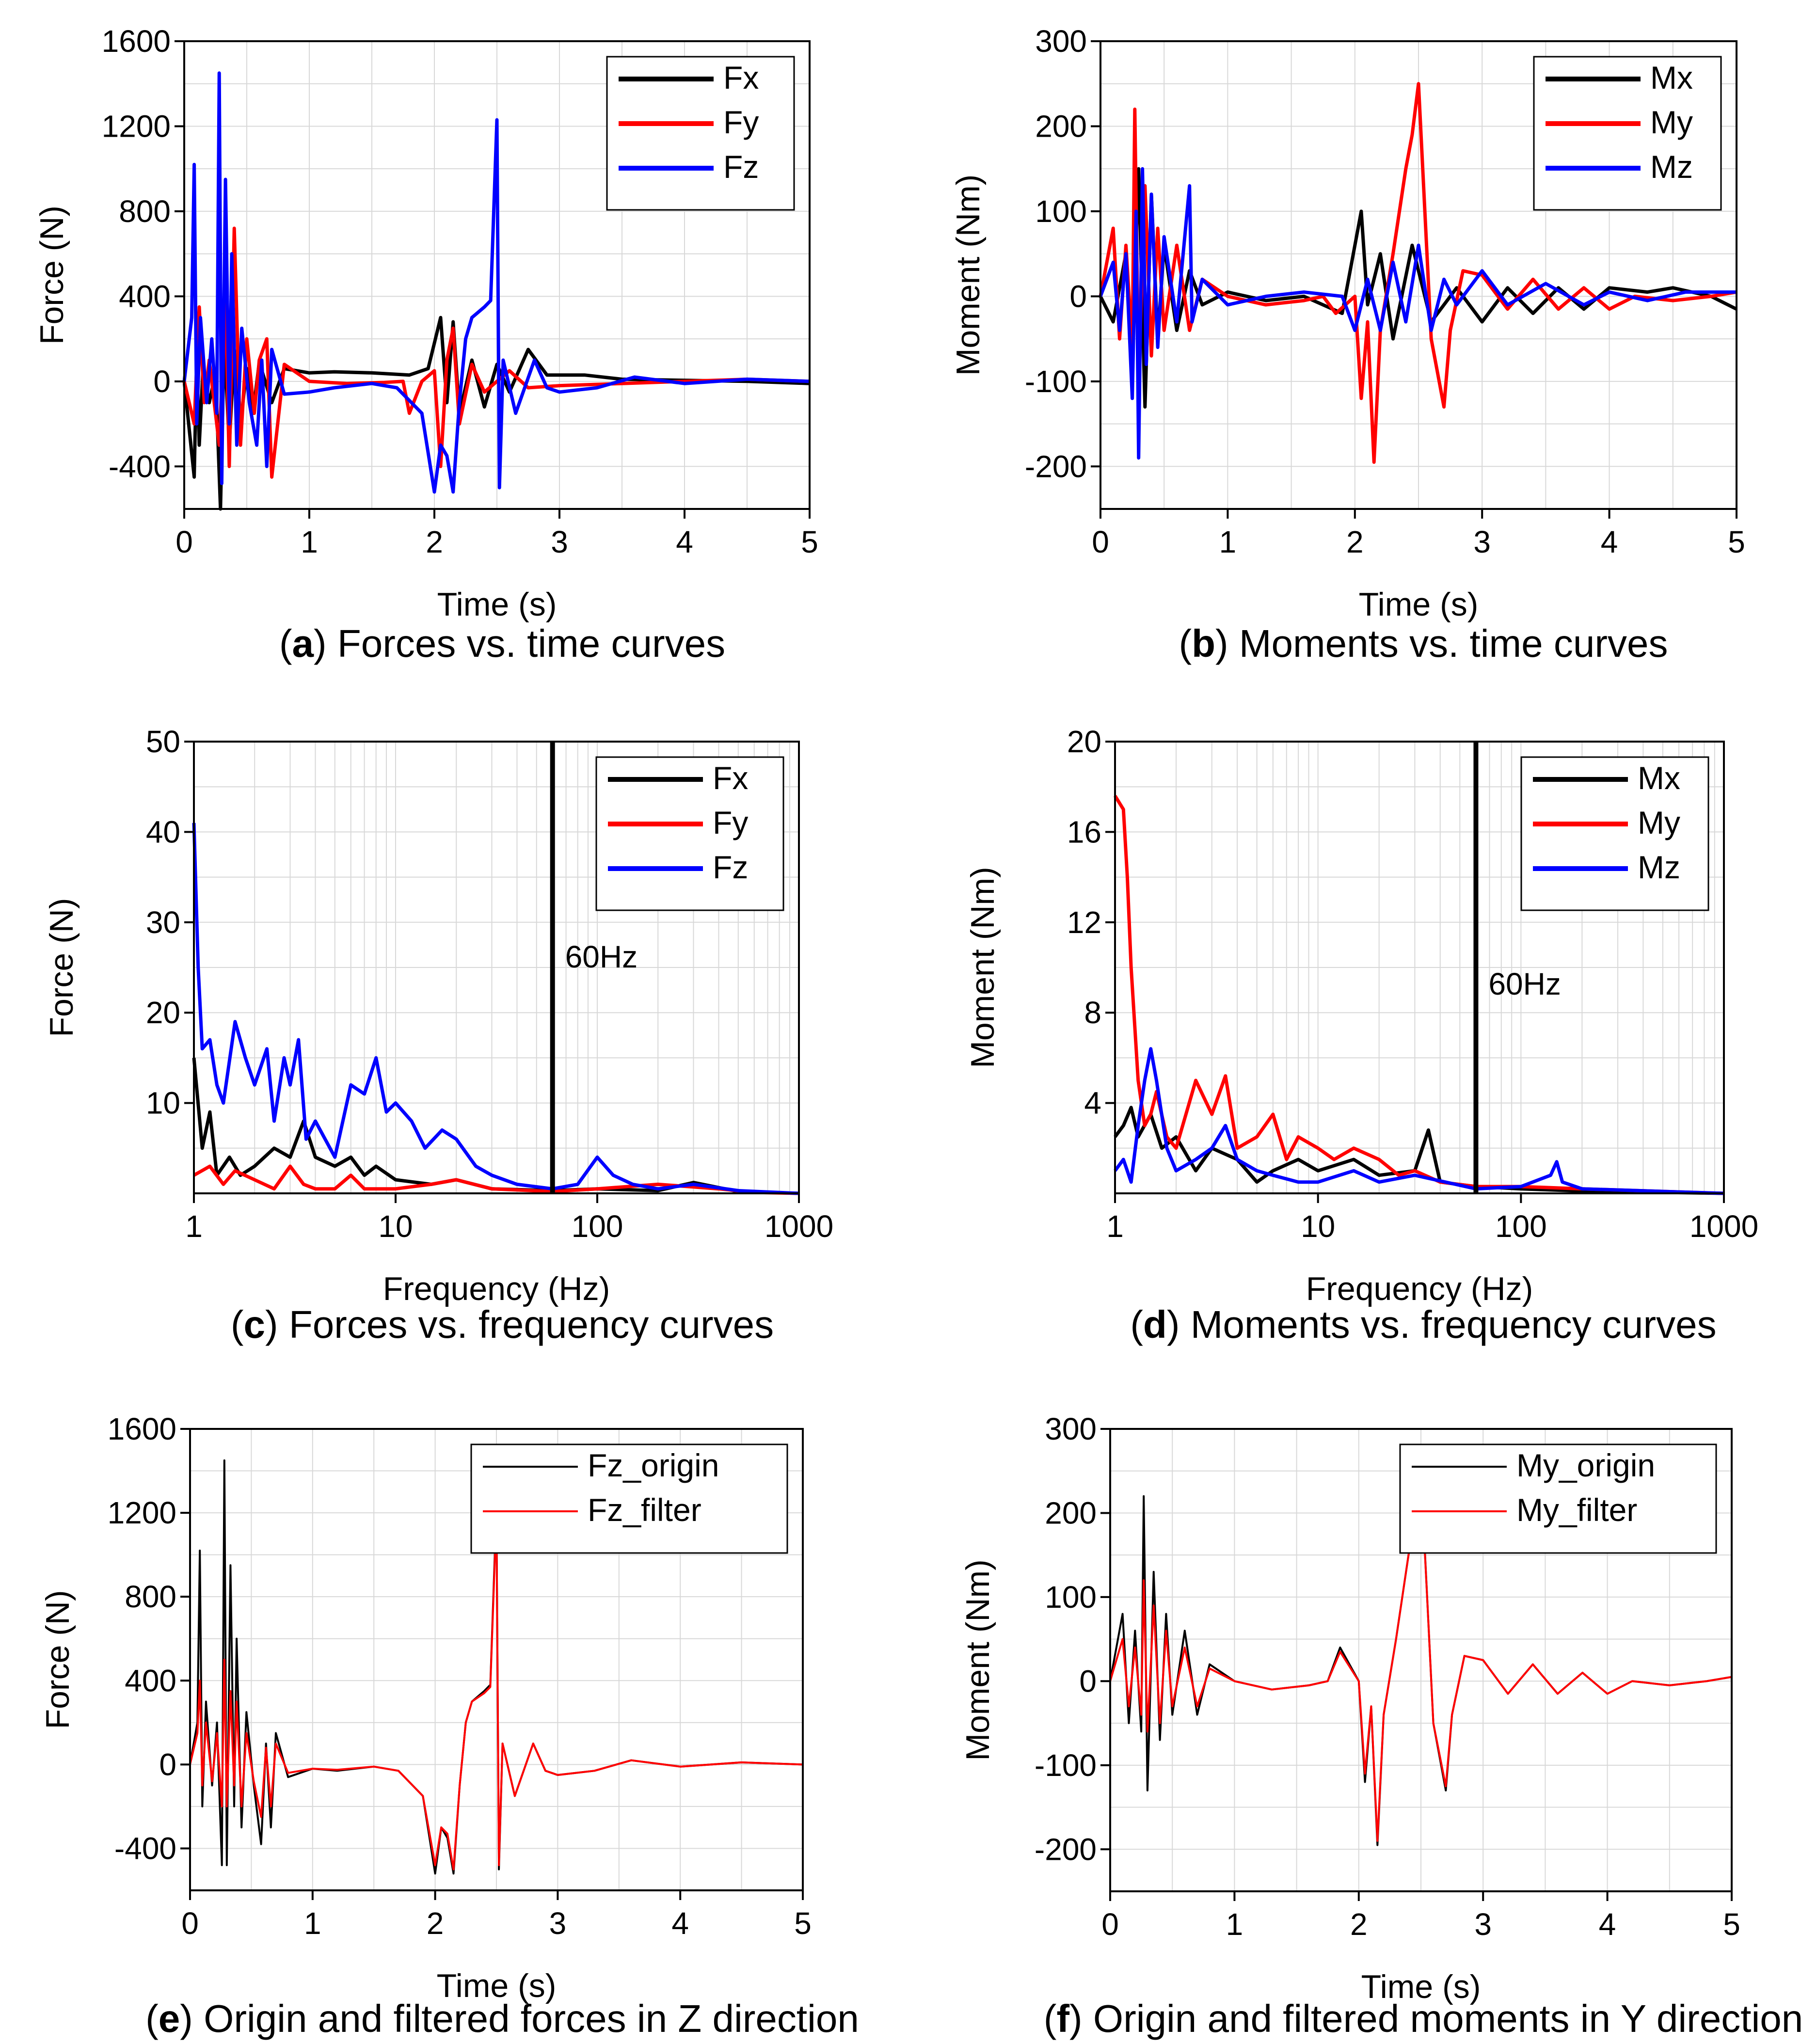 The height and width of the screenshot is (2044, 1817). Describe the element at coordinates (644, 1510) in the screenshot. I see `legend-label-Fz_filter: Fz_filter` at that location.